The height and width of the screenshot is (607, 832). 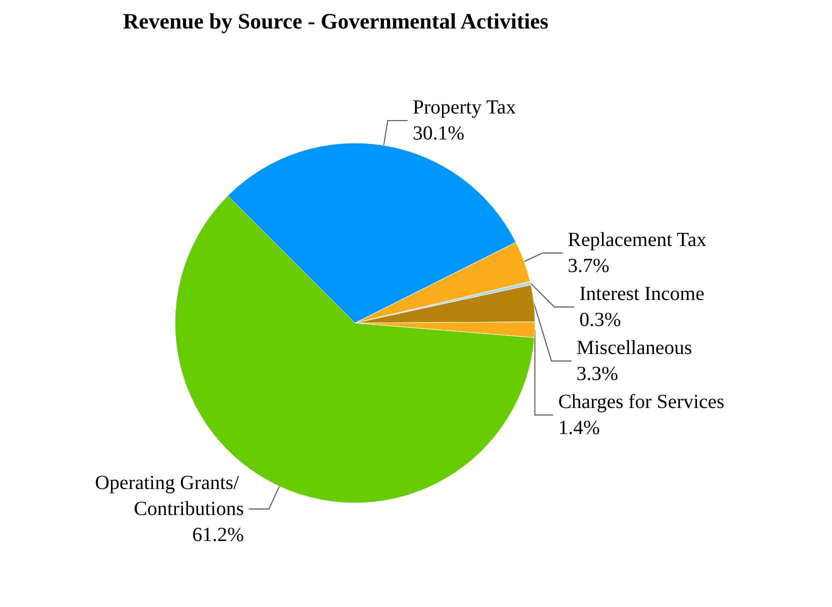 I want to click on data-label: 1.4%, so click(x=579, y=427).